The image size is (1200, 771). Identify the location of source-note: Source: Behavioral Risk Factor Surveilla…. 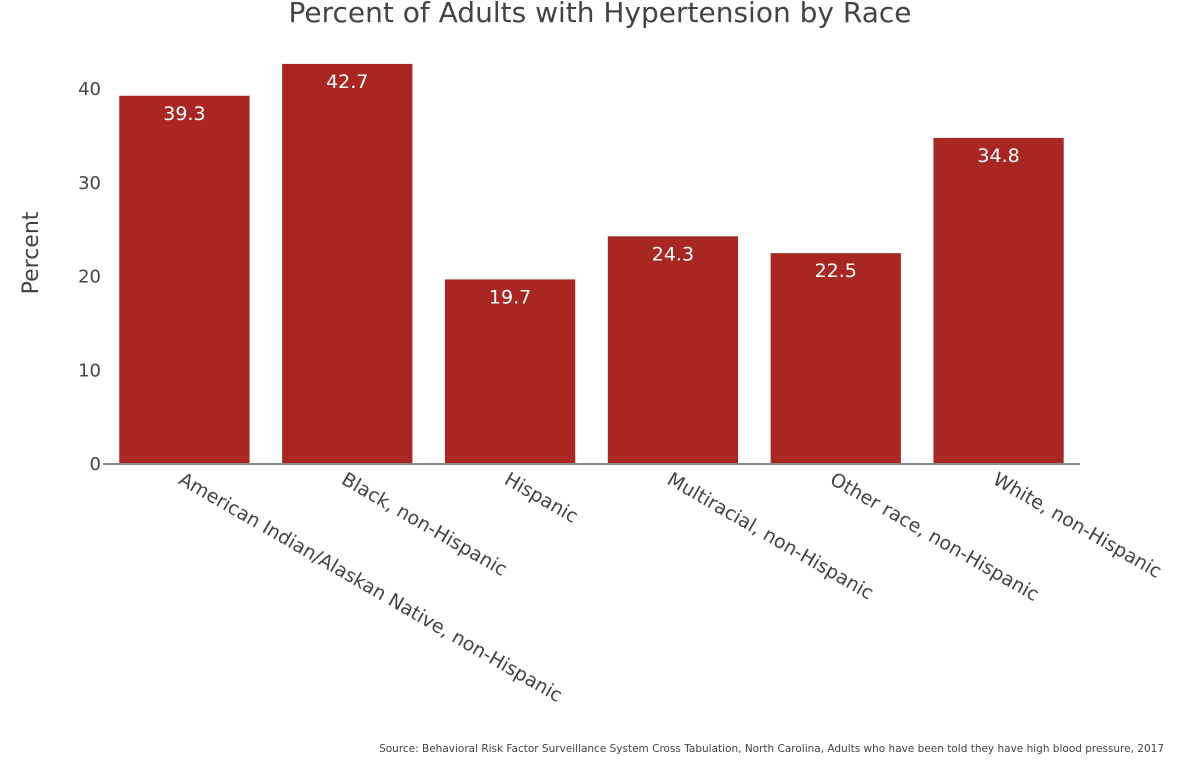
(771, 749).